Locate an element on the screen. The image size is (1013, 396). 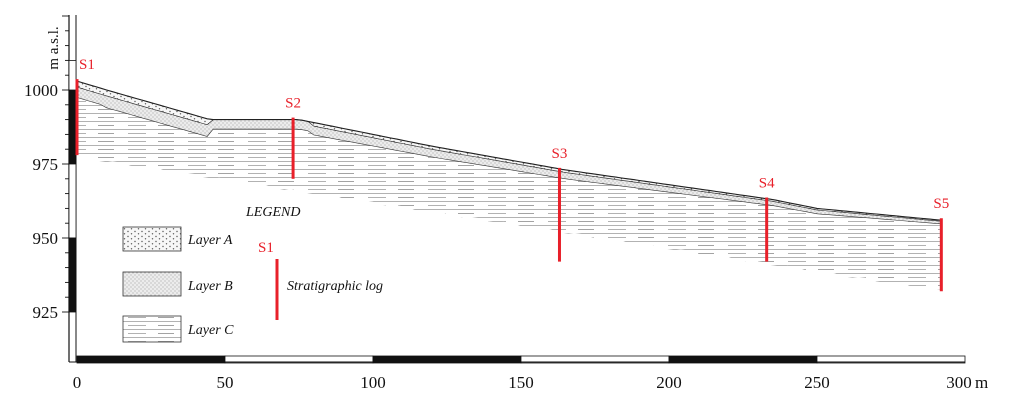
log-label-s3: S3 is located at coordinates (560, 154).